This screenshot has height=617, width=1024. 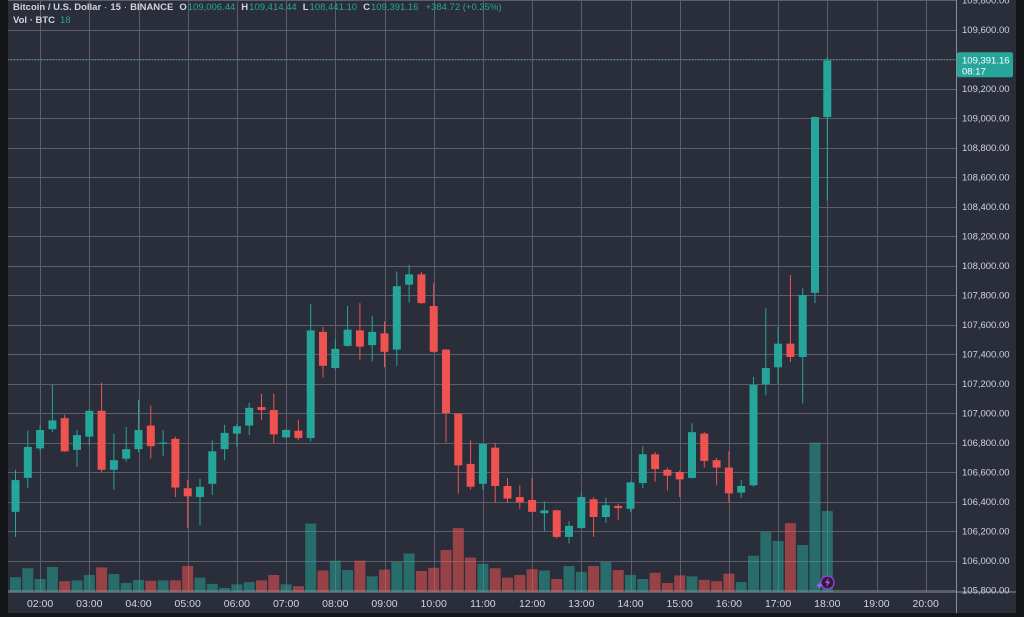 What do you see at coordinates (65, 20) in the screenshot?
I see `volume-value: 18` at bounding box center [65, 20].